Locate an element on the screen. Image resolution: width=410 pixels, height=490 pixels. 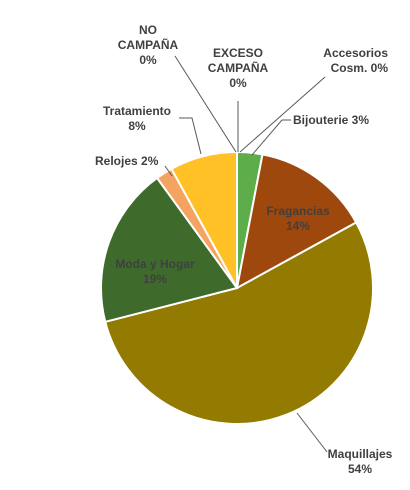
data-label-line: Relojes 2% is located at coordinates (127, 161).